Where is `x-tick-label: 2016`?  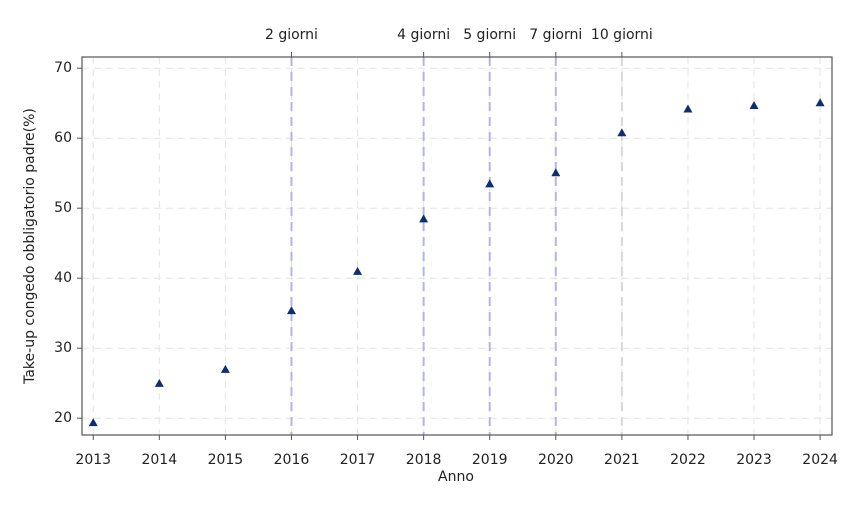 x-tick-label: 2016 is located at coordinates (292, 460).